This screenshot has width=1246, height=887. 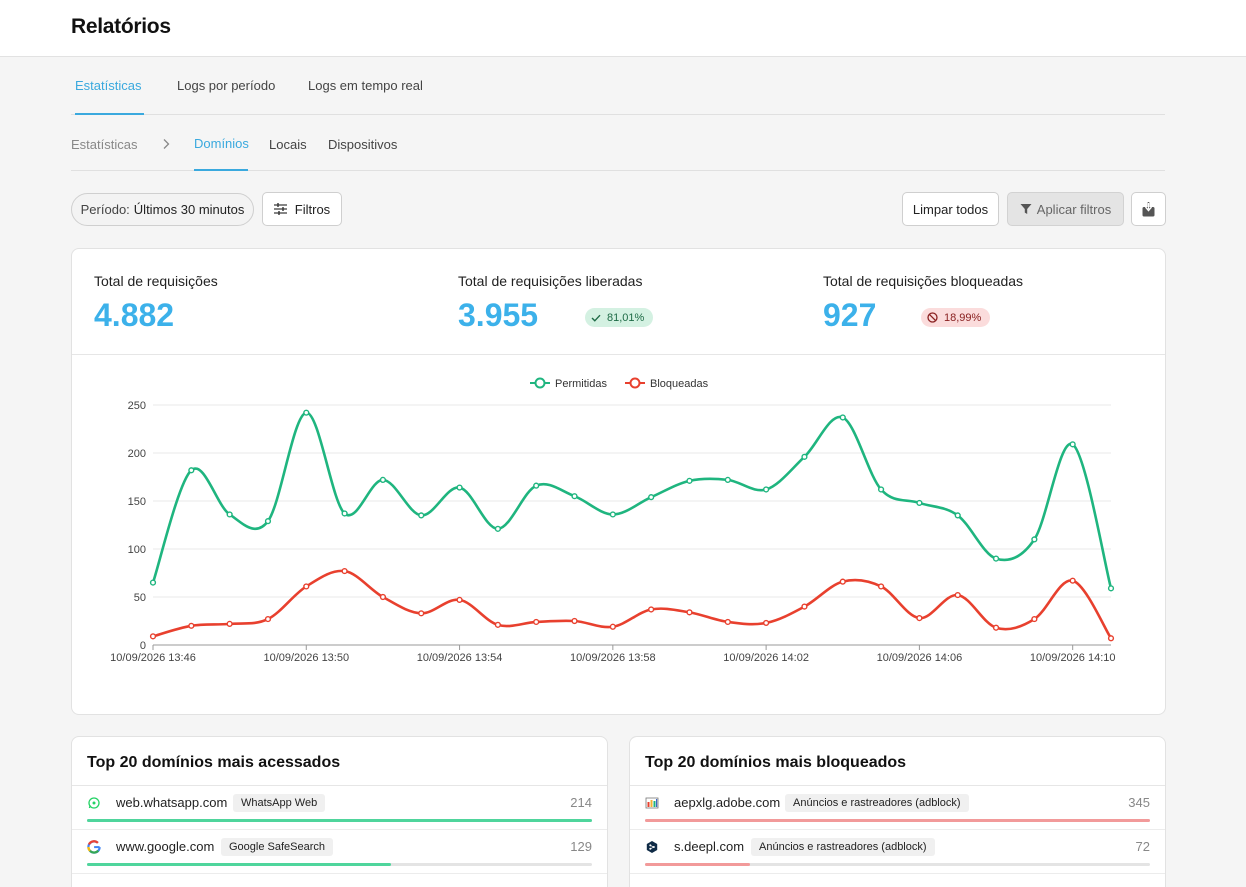 I want to click on domain-name: web.whatsapp.com, so click(x=172, y=802).